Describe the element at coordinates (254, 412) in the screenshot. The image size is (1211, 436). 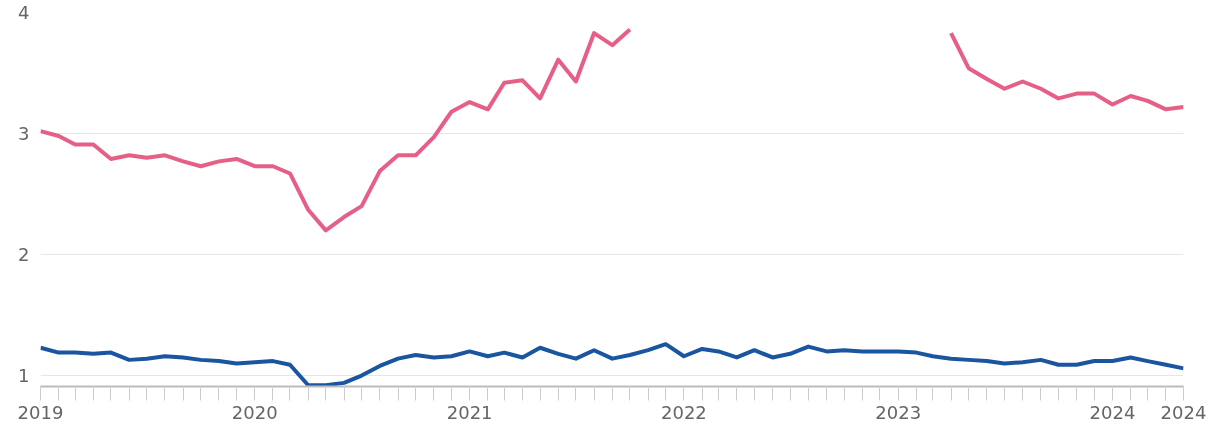
I see `x-tick-label: 2020` at that location.